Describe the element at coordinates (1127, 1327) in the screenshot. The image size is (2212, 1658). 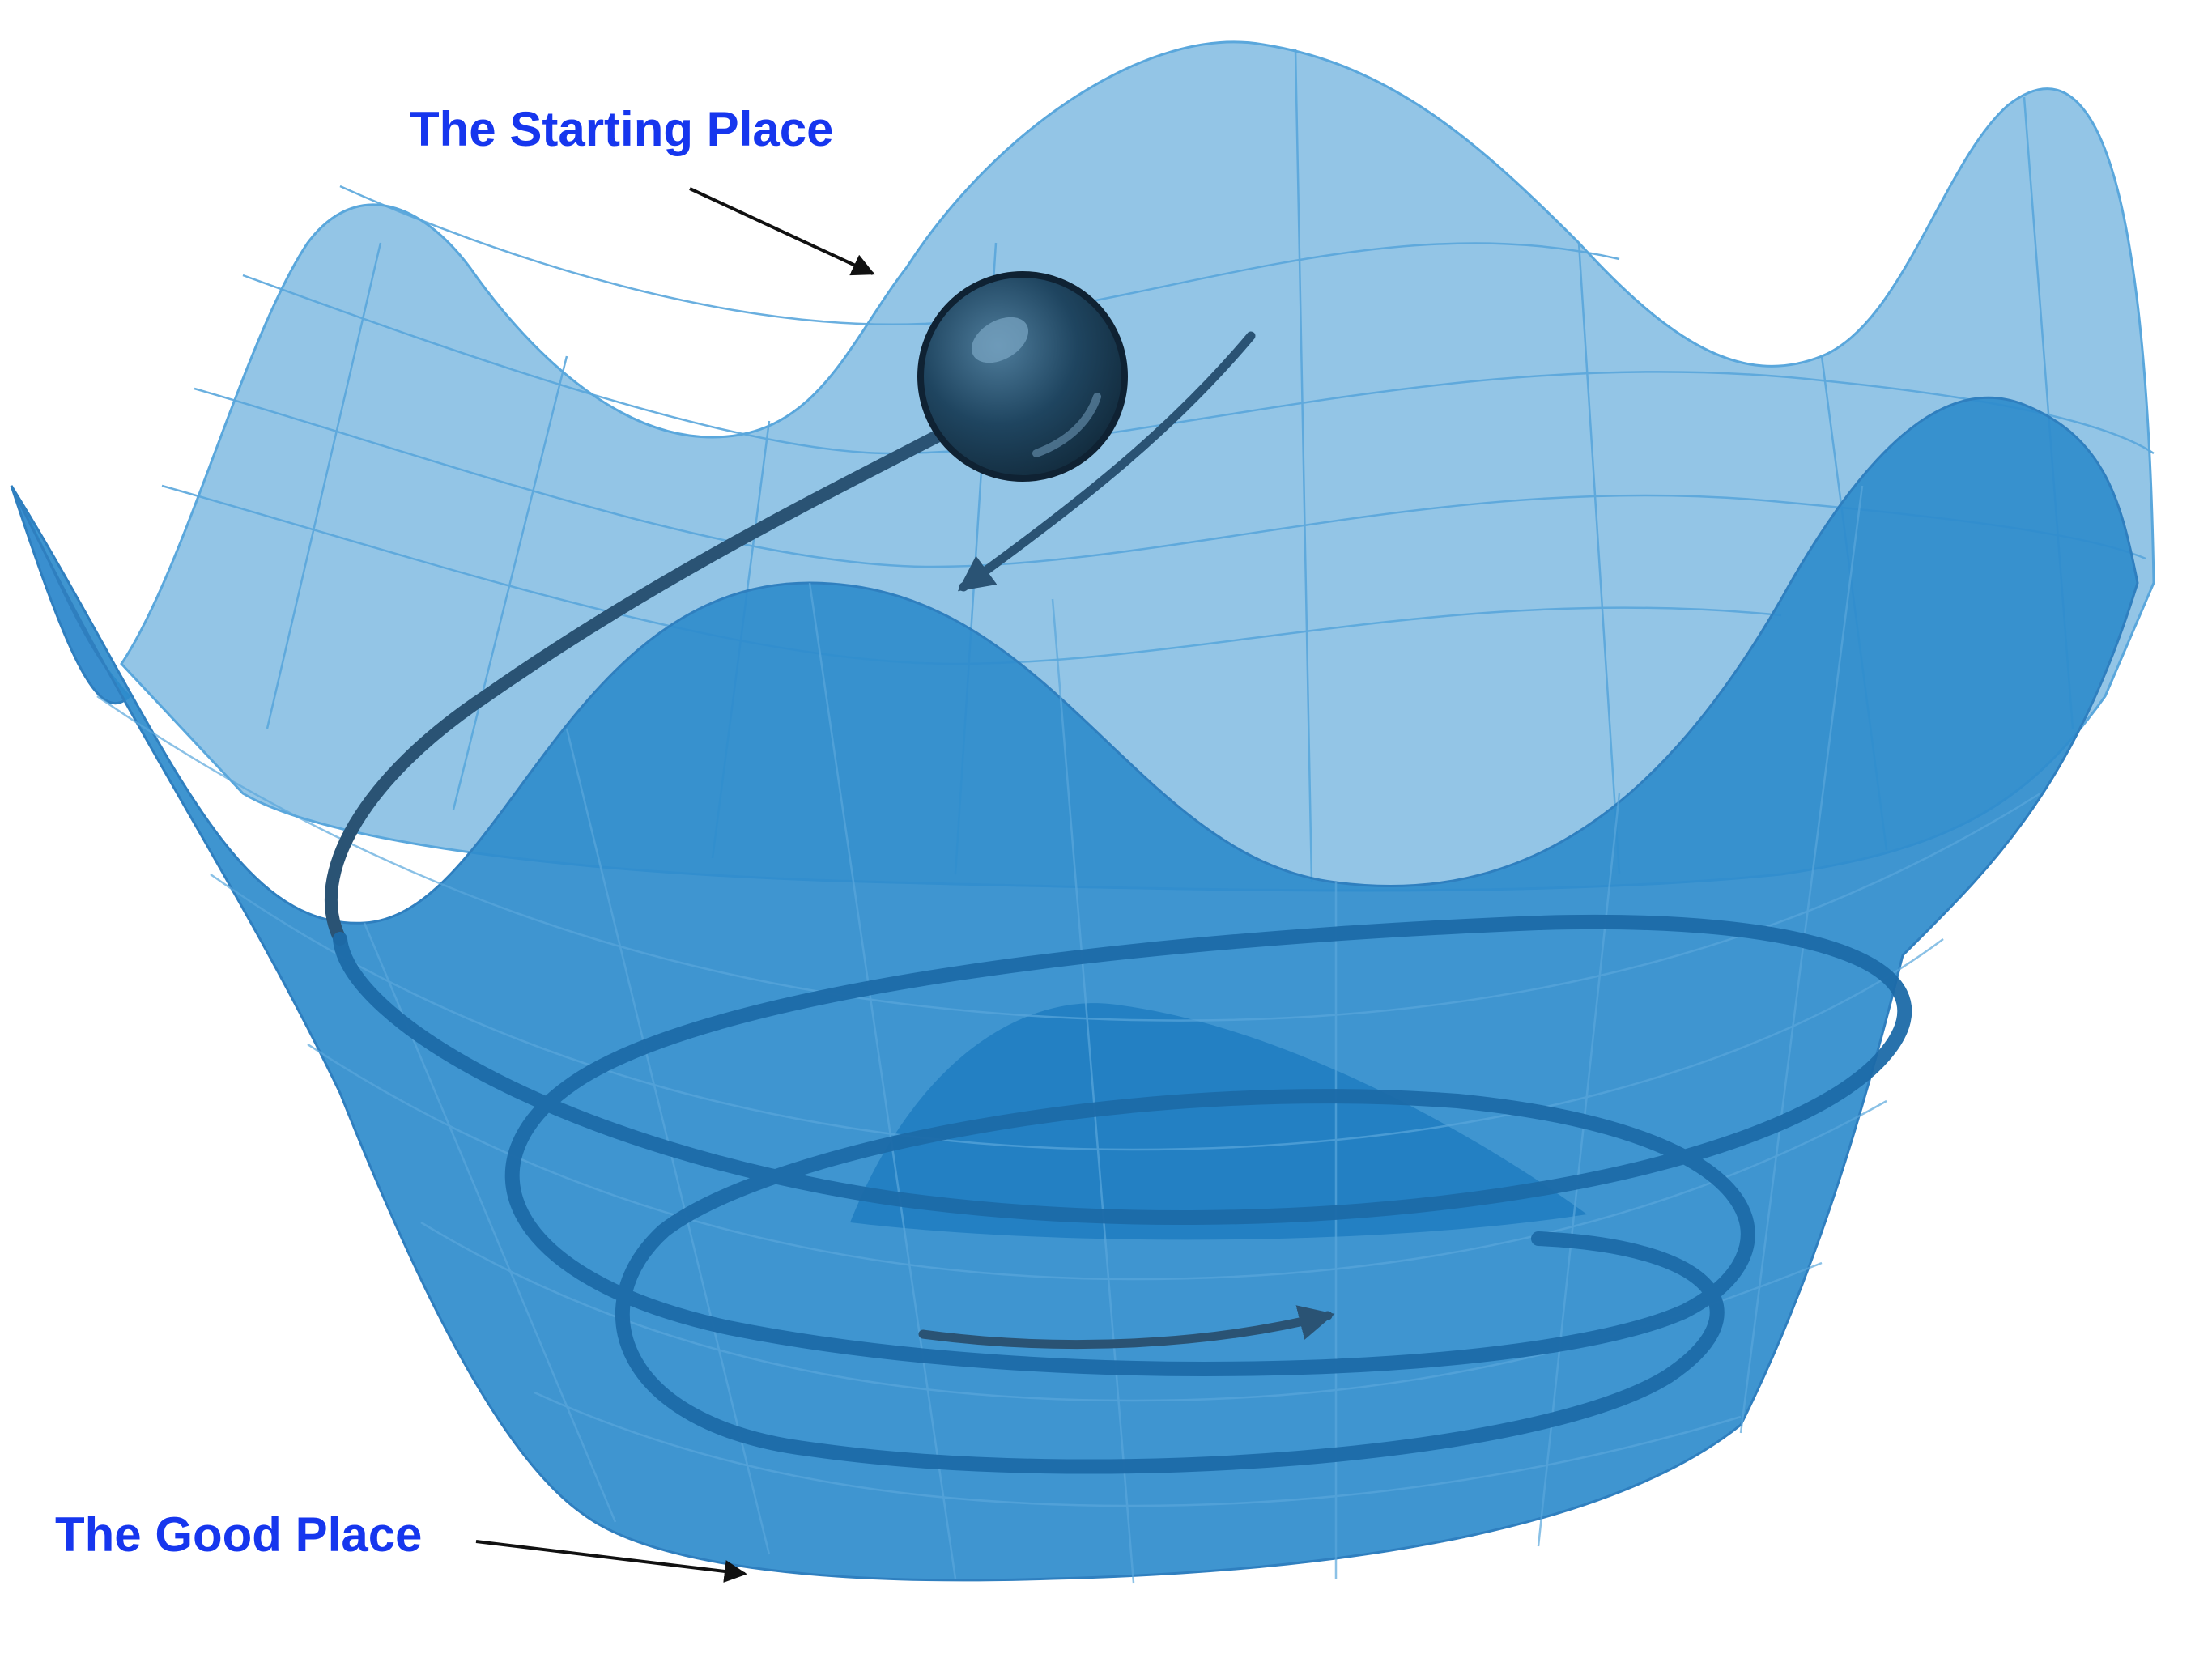
I see `motion-arrow-lower` at that location.